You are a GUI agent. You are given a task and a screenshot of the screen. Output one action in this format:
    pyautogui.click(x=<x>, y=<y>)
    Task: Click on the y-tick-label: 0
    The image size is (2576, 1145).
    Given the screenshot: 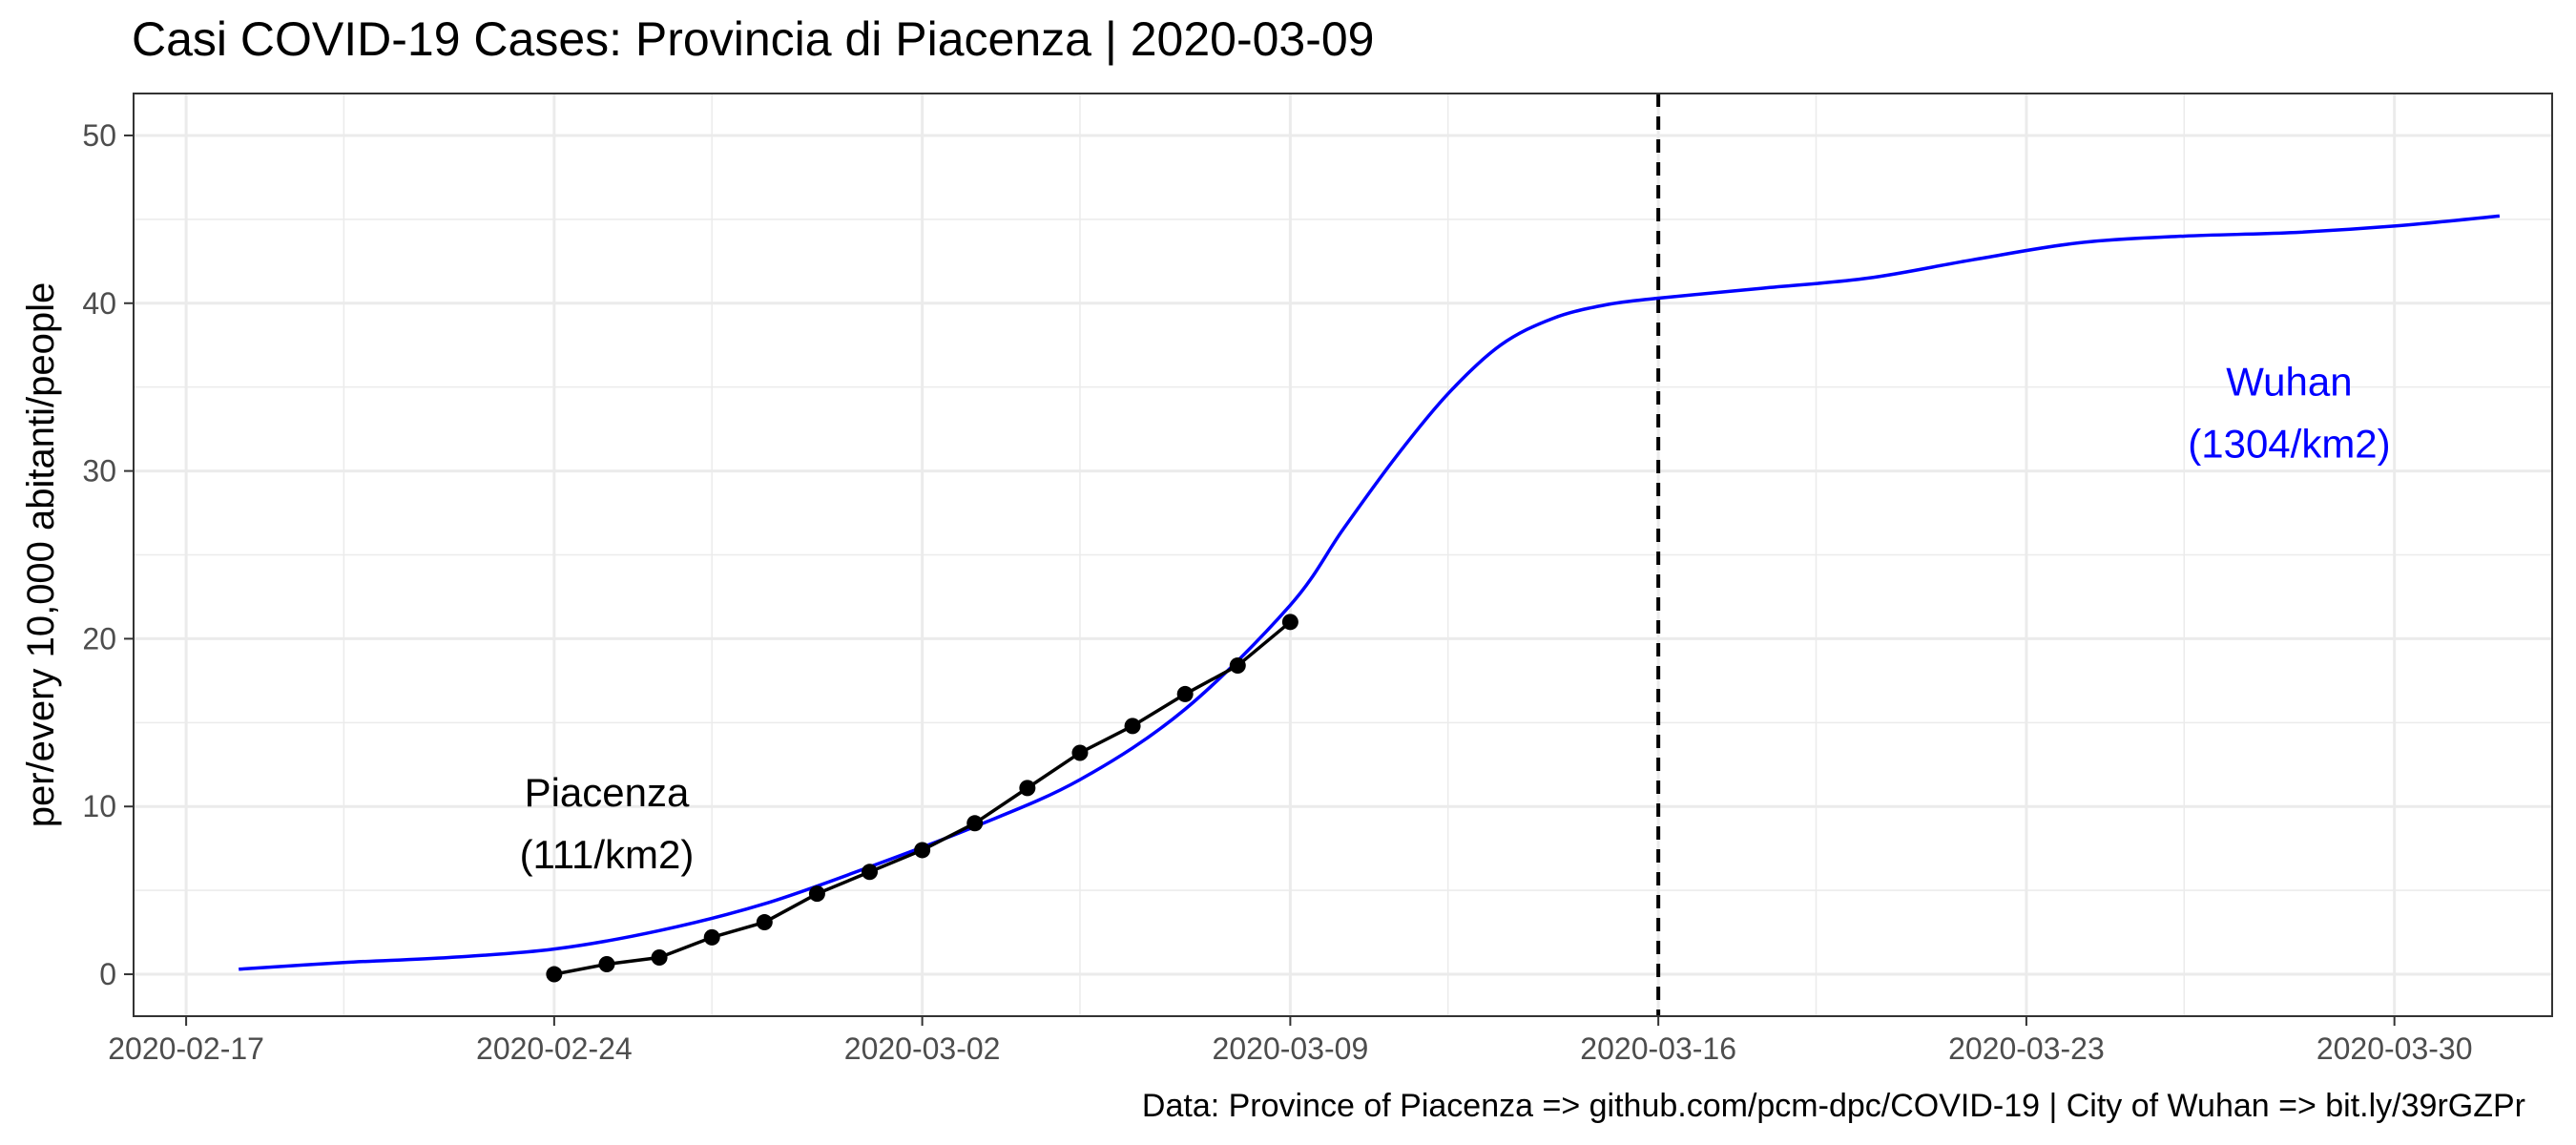 What is the action you would take?
    pyautogui.click(x=107, y=974)
    